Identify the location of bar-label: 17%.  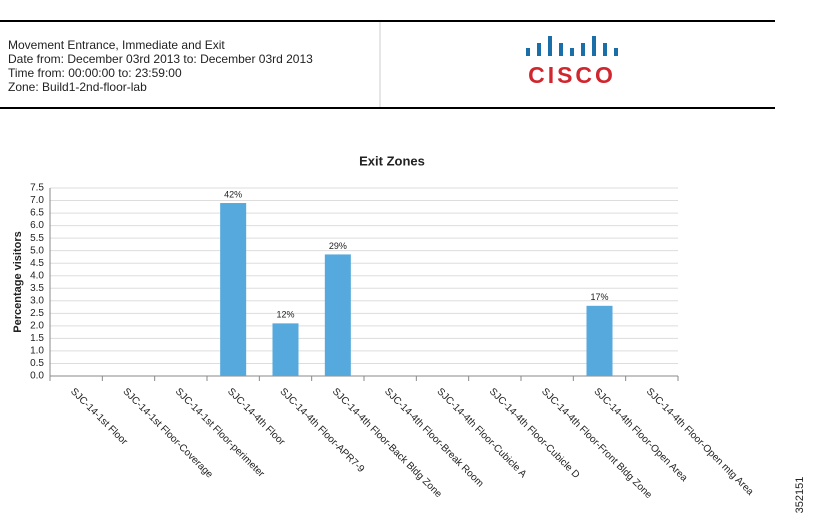
(599, 297).